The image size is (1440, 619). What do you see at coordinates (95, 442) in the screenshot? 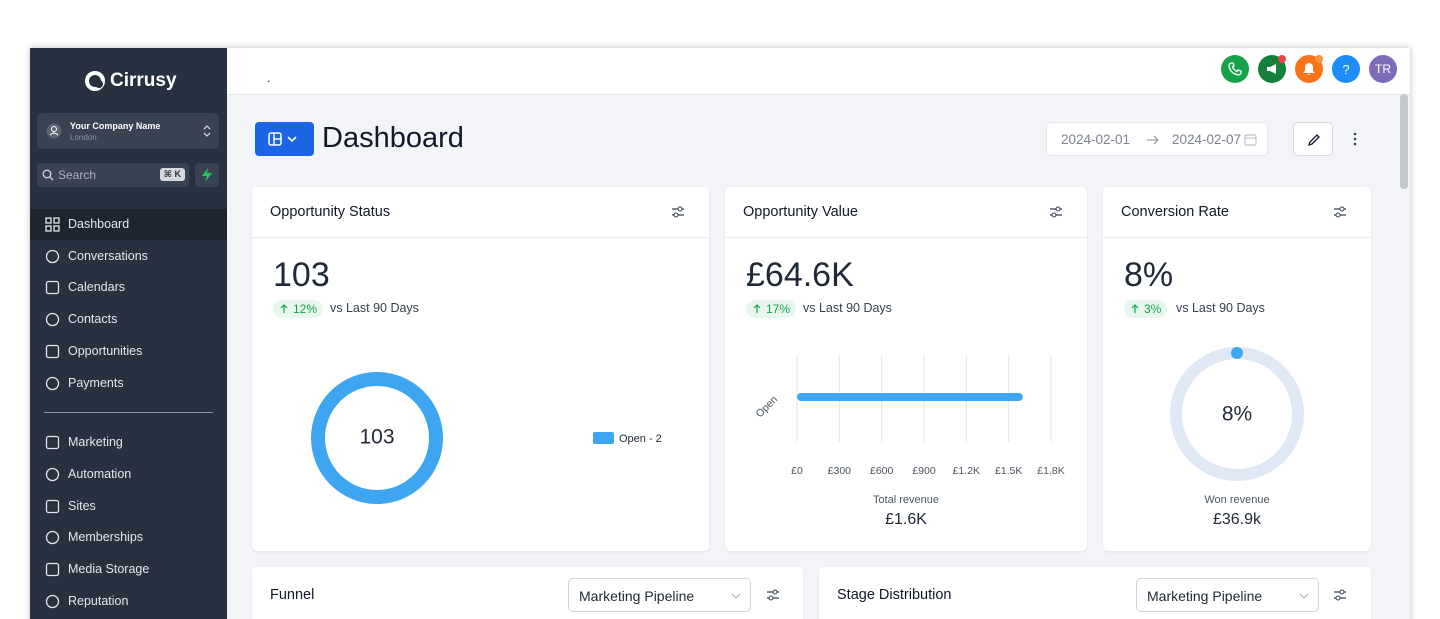
I see `nav-label: Marketing` at bounding box center [95, 442].